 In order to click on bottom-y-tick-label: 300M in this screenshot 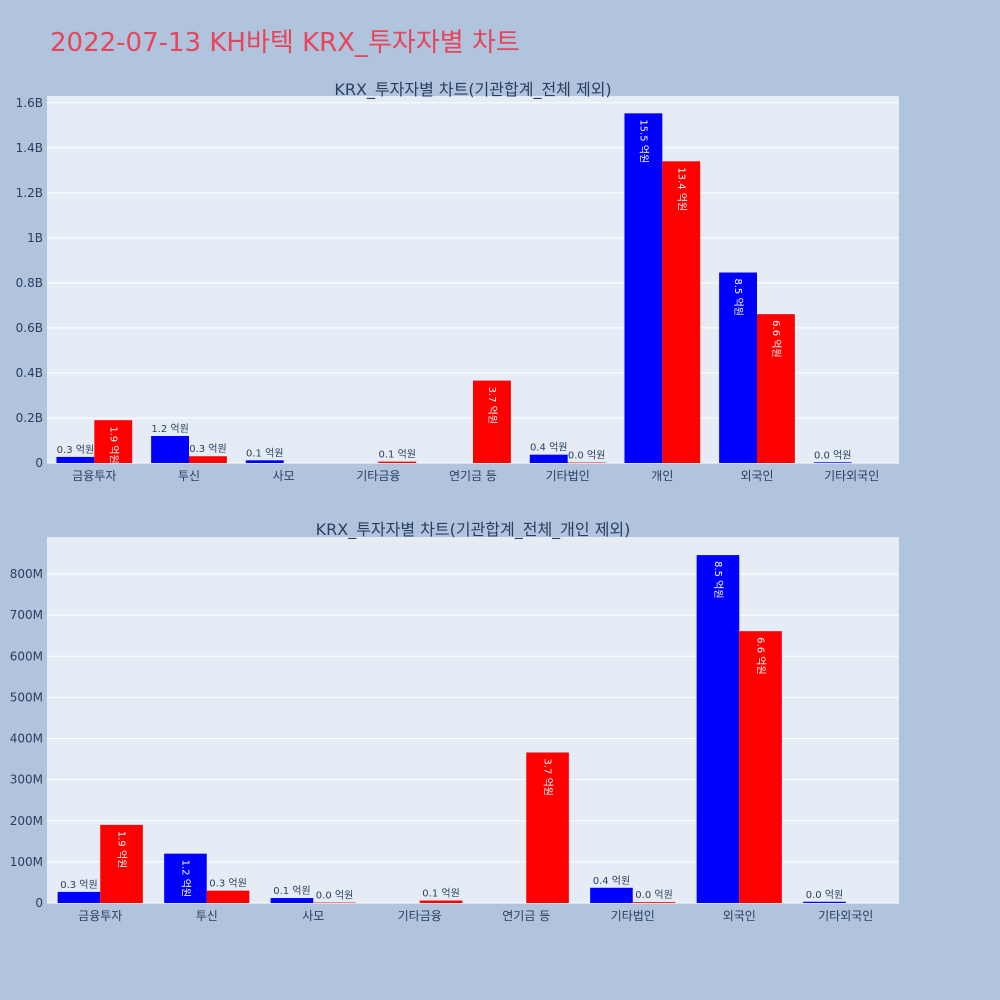, I will do `click(26, 780)`.